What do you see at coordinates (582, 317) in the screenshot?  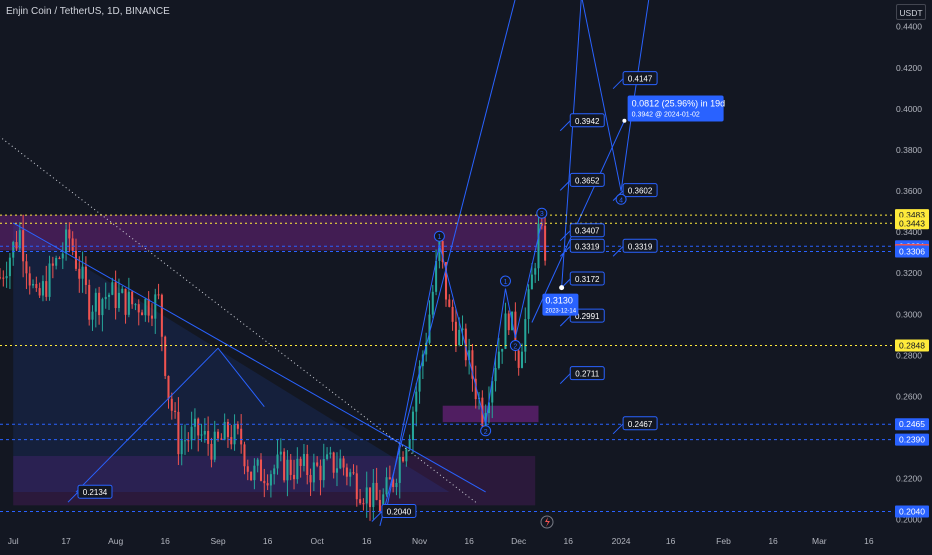 I see `price-tag: 0.2991` at bounding box center [582, 317].